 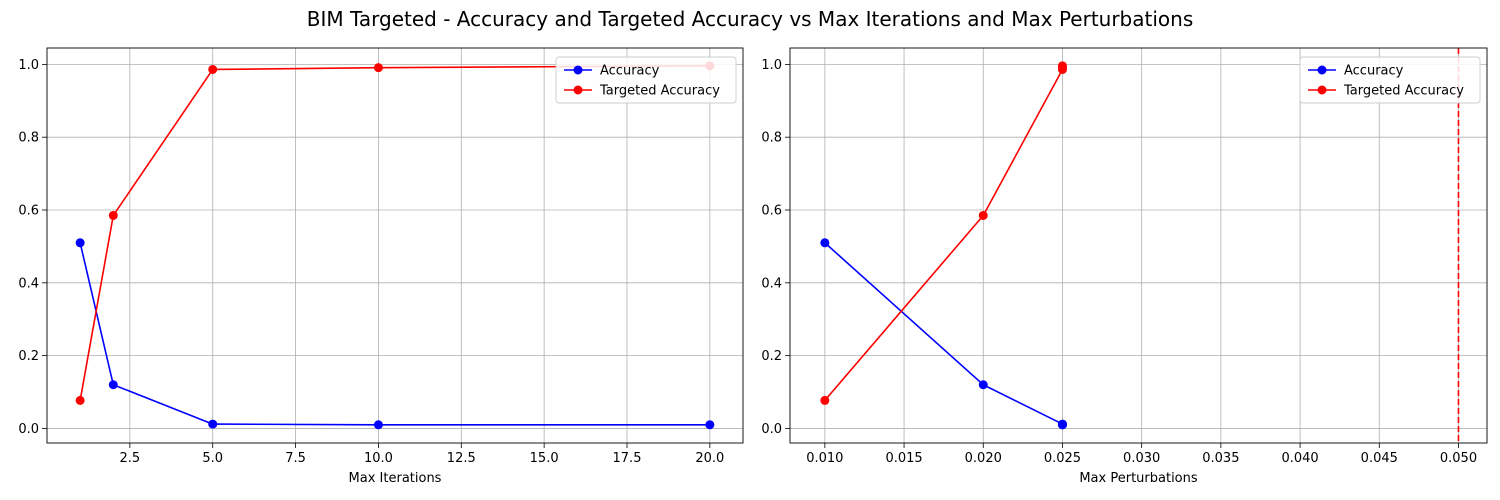 I want to click on x-axis-label: Max Iterations, so click(x=395, y=478).